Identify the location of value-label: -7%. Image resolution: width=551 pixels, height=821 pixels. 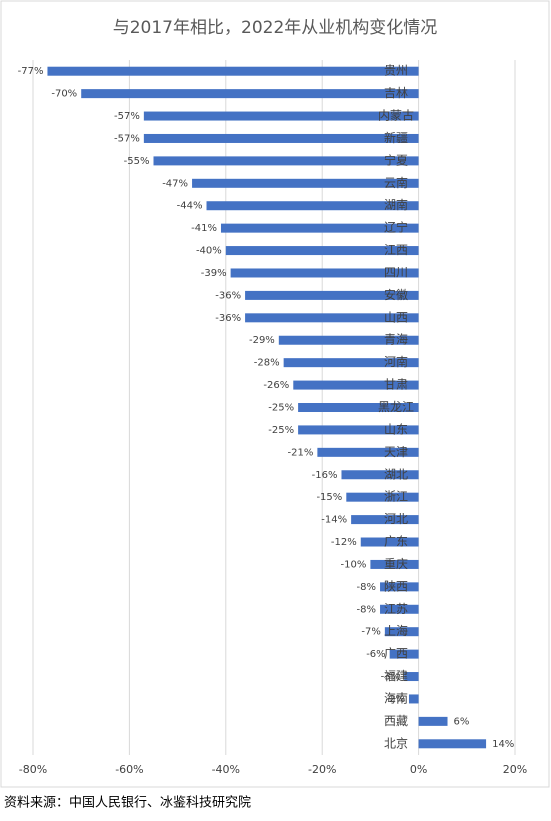
(370, 632).